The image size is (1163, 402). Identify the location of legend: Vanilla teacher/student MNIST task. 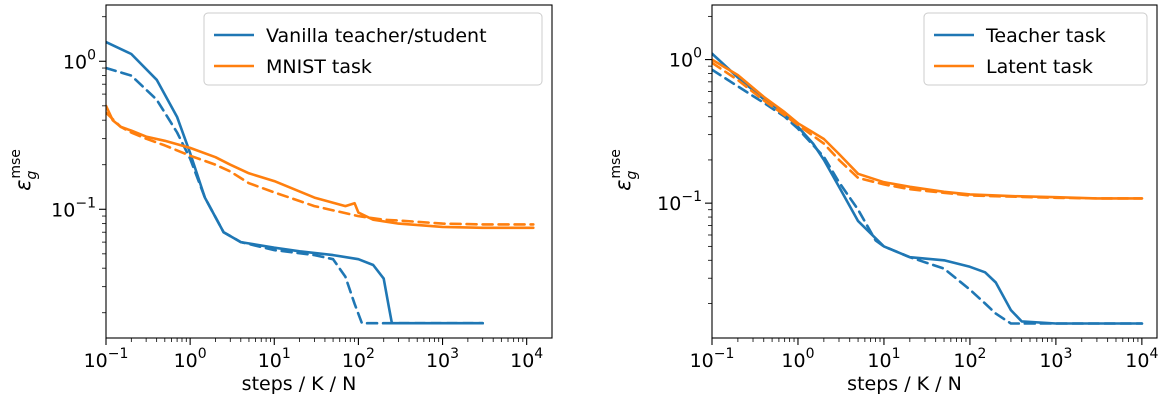
(373, 49).